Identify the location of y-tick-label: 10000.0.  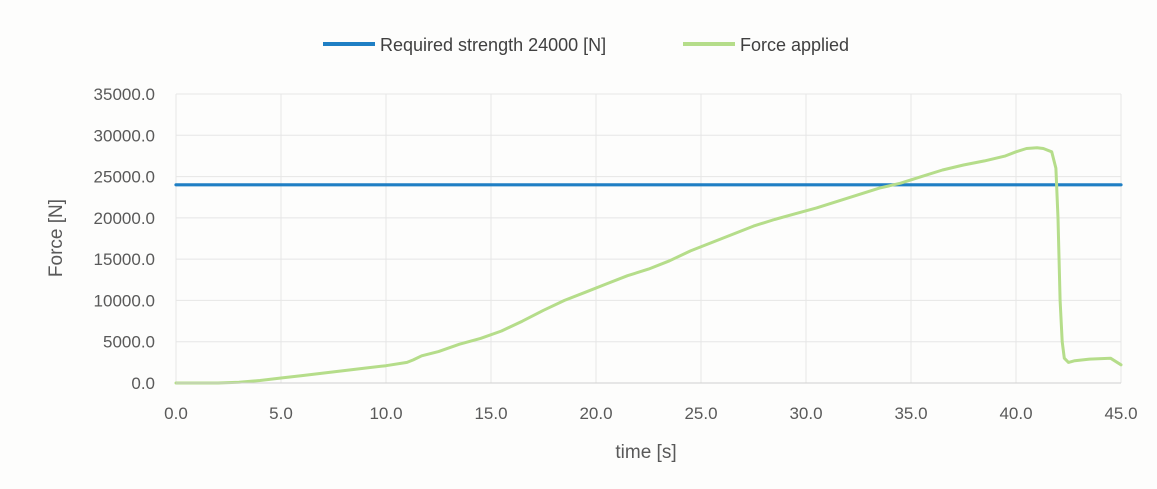
(124, 300).